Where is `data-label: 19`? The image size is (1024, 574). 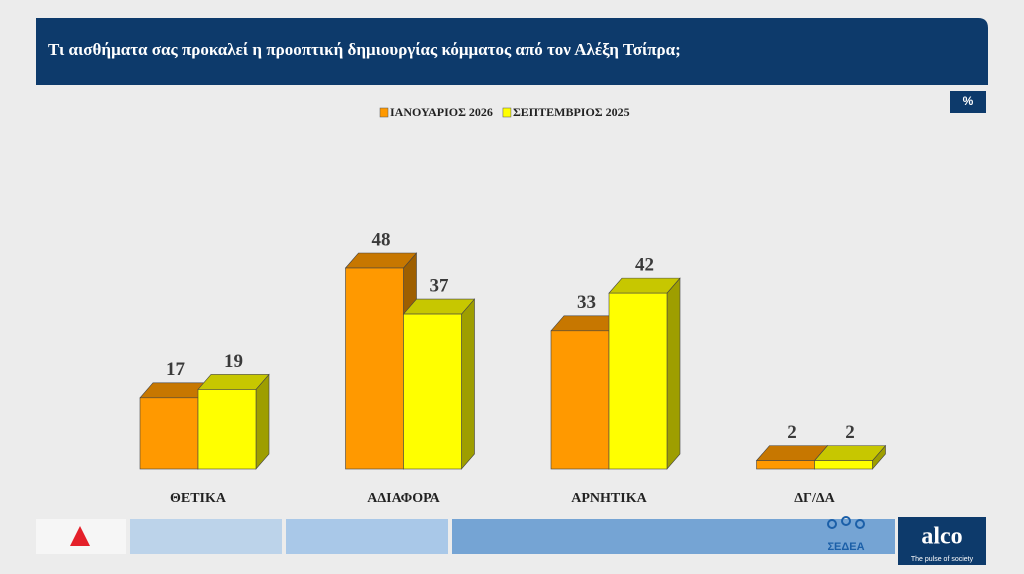
data-label: 19 is located at coordinates (233, 361).